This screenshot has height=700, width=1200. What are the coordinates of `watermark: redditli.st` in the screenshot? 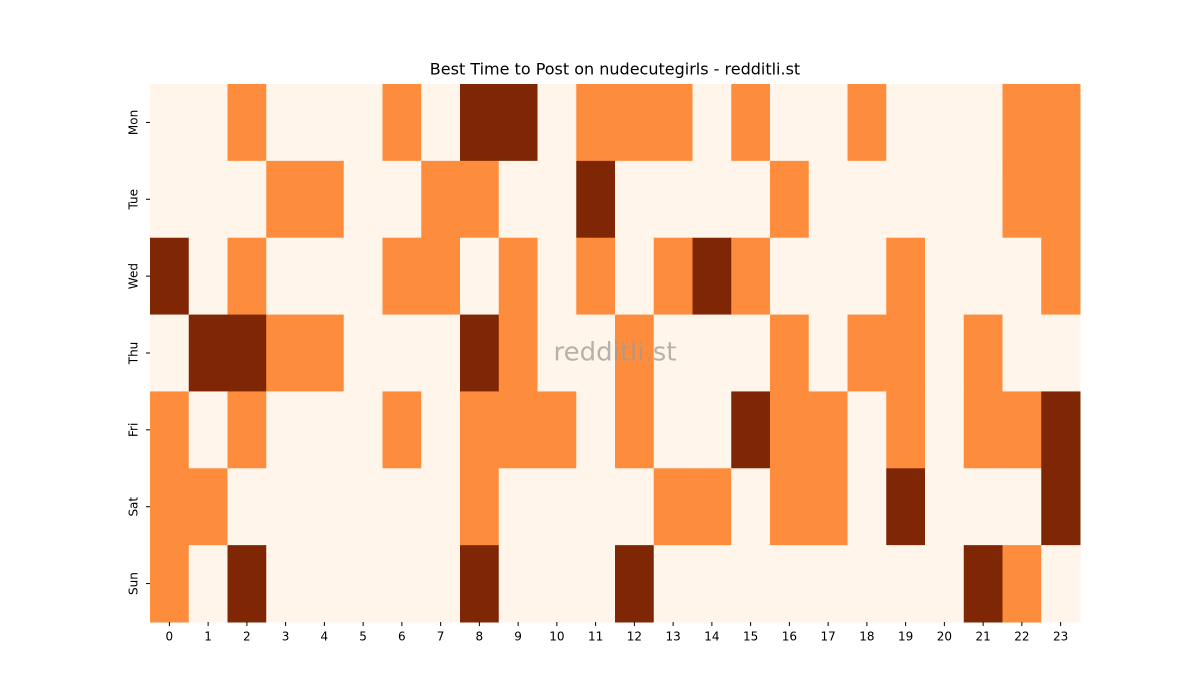 It's located at (615, 353).